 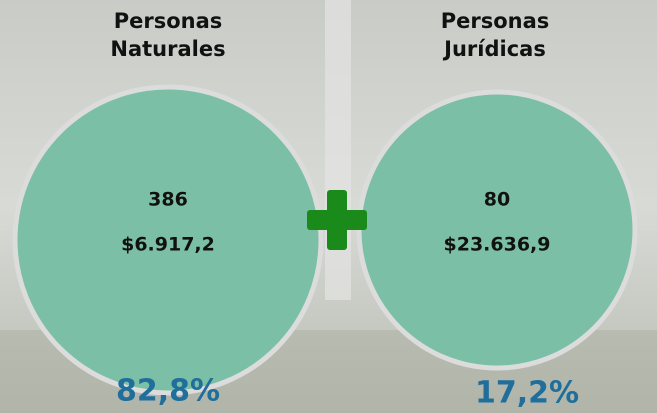 I want to click on amount: $6.917,2, so click(x=168, y=245).